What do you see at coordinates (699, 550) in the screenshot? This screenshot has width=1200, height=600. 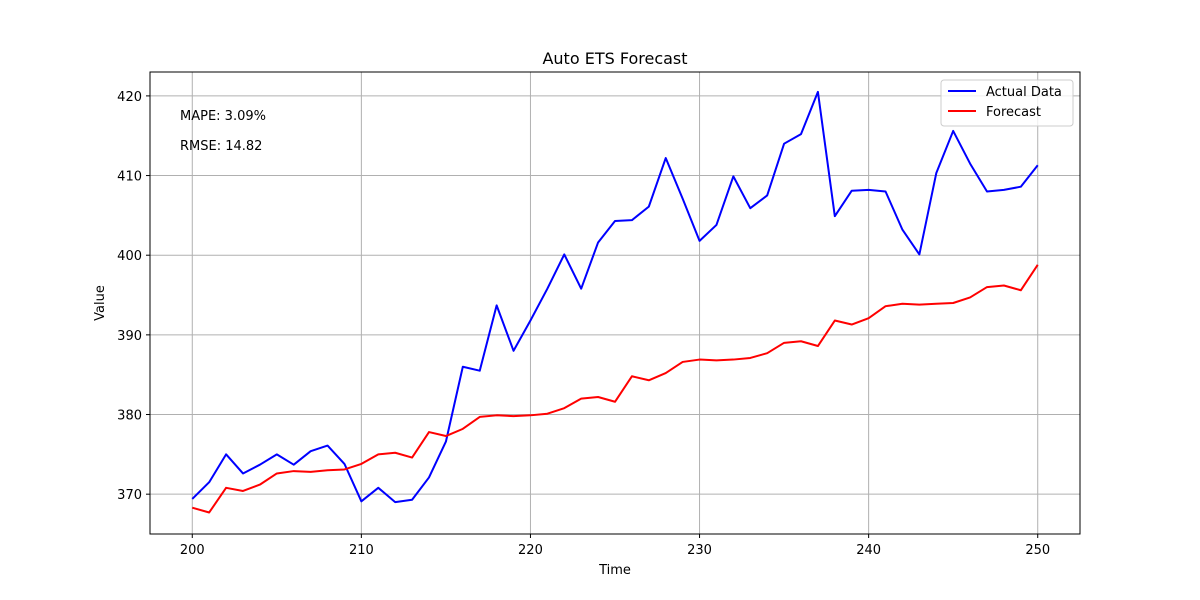 I see `x-tick-label: 230` at bounding box center [699, 550].